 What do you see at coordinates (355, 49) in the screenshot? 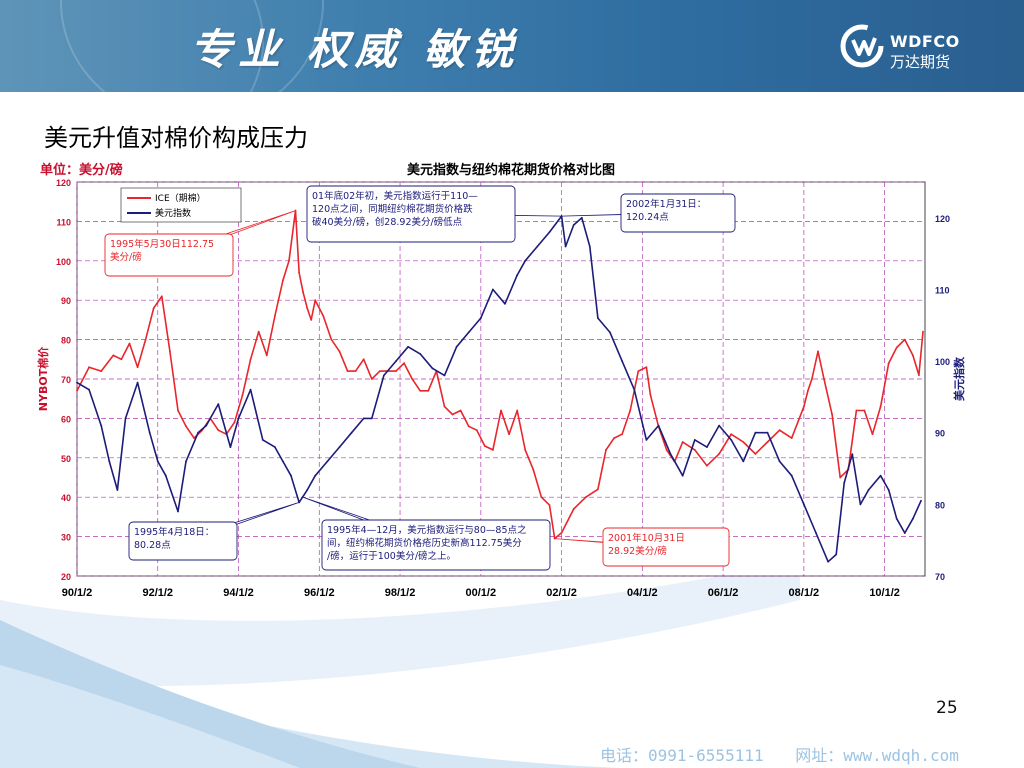
I see `slogan: 专业 权威 敏锐` at bounding box center [355, 49].